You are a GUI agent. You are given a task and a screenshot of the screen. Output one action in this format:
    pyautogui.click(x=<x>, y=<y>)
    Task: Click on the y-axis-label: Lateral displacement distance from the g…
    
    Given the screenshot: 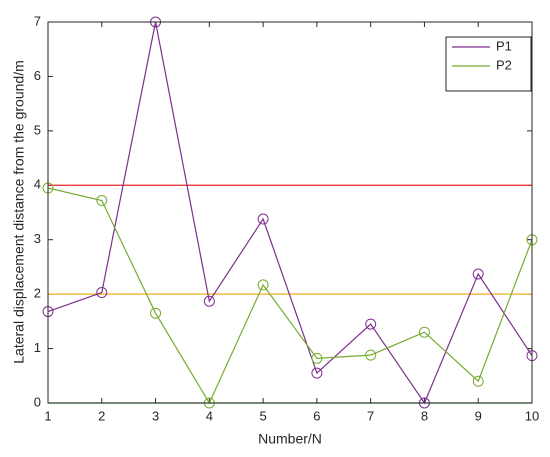 What is the action you would take?
    pyautogui.click(x=19, y=212)
    